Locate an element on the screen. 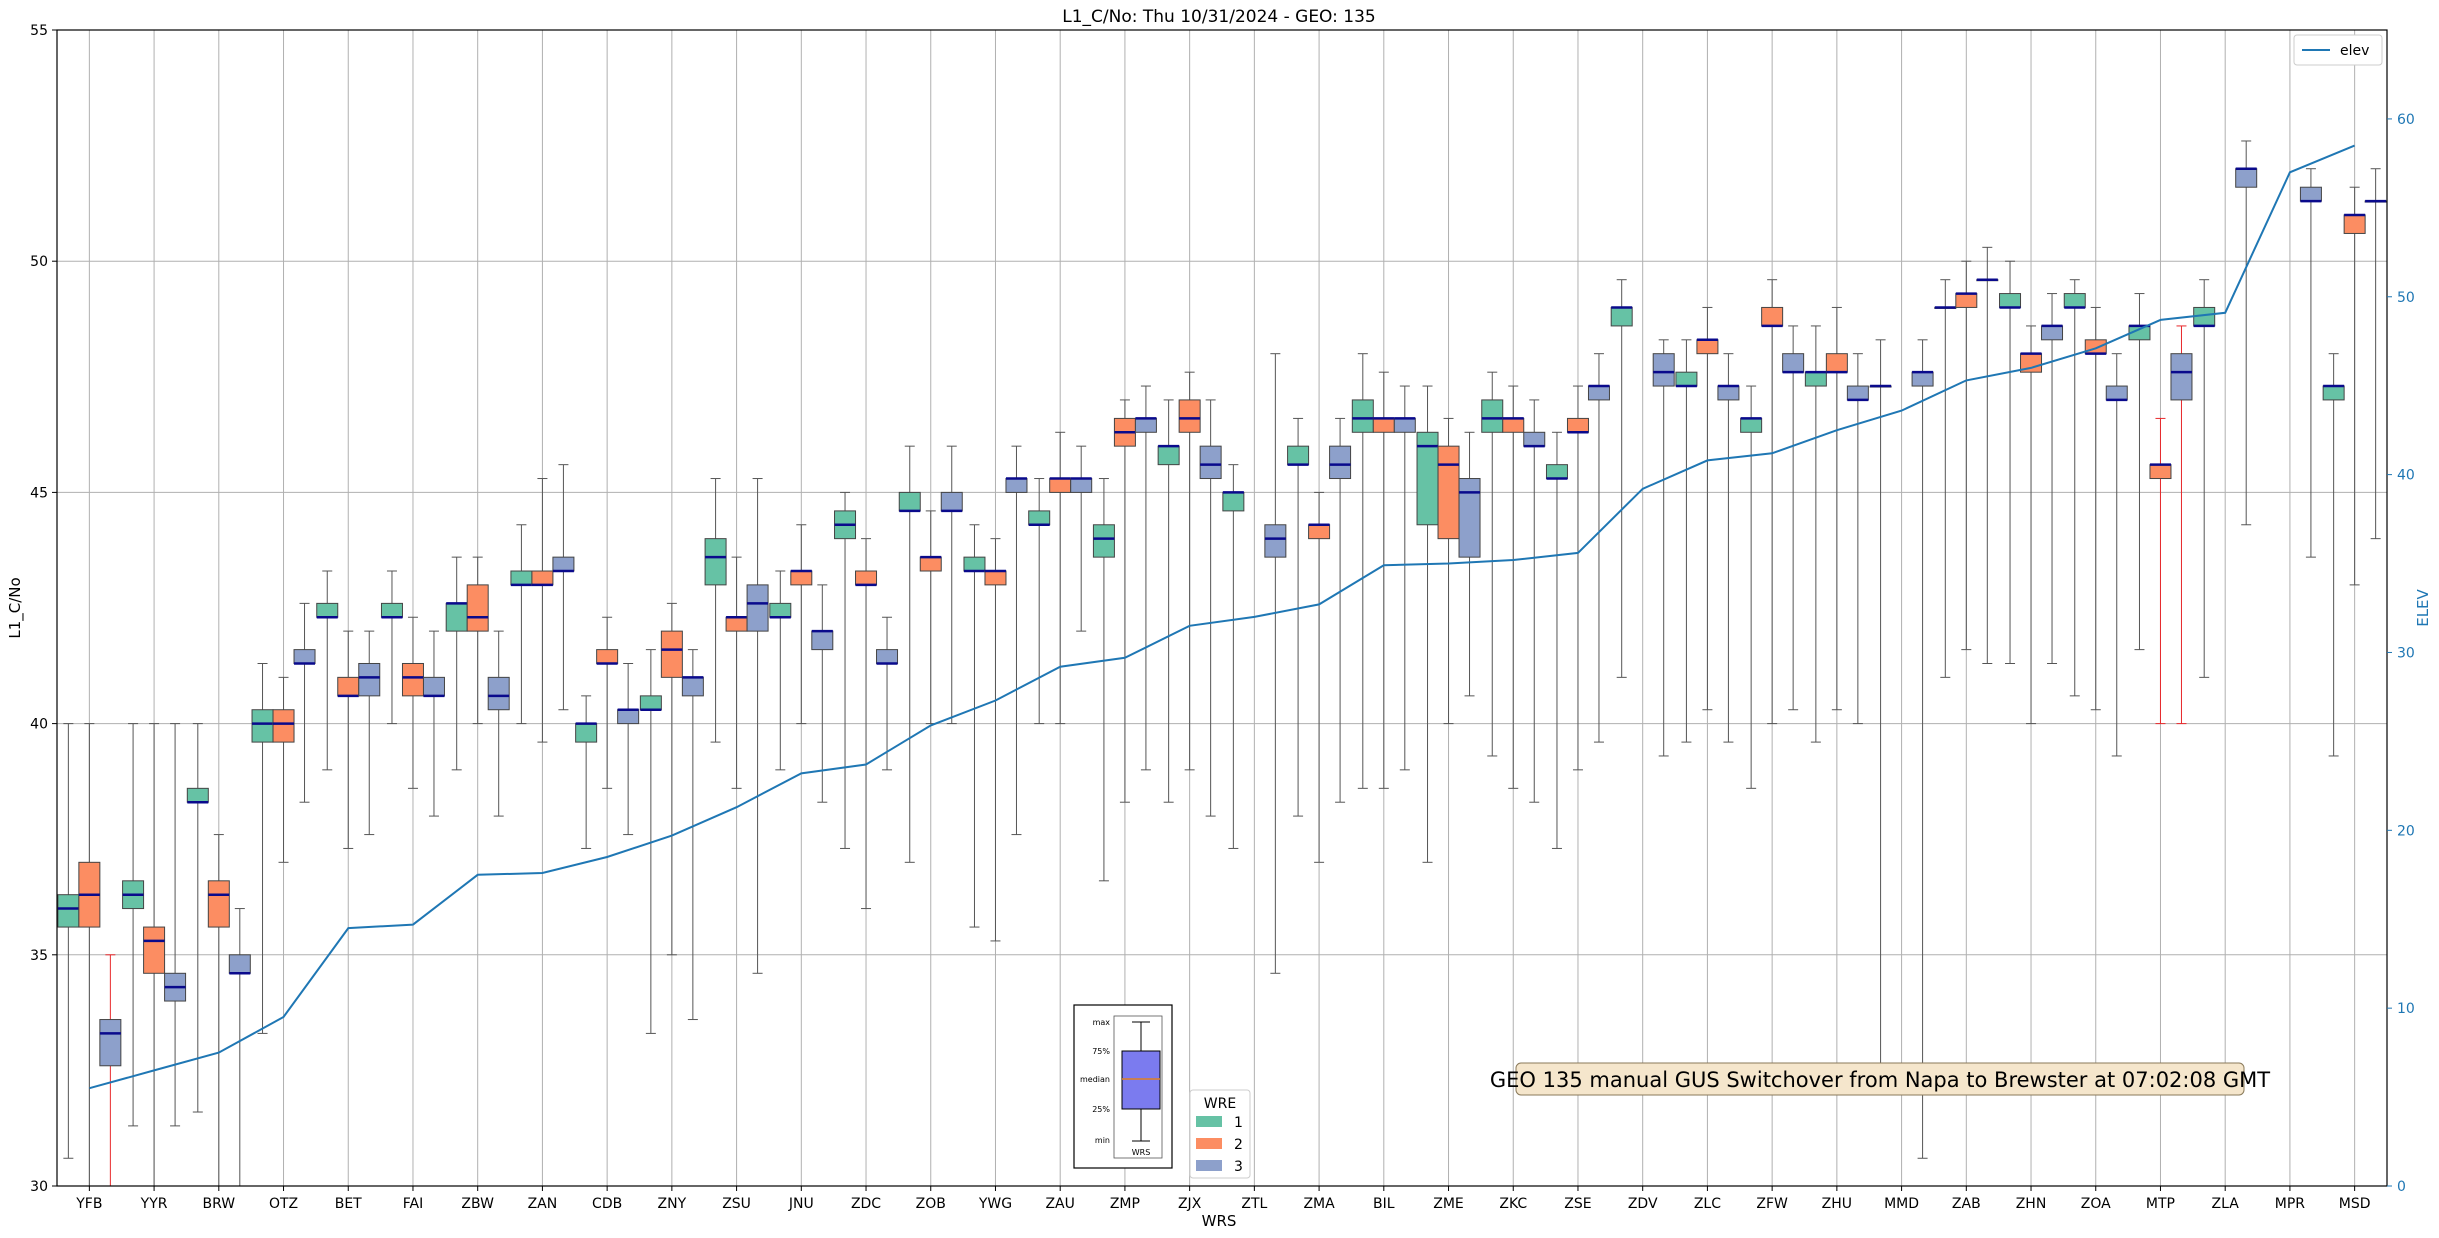 This screenshot has width=2439, height=1238. x-tick-label: OTZ is located at coordinates (283, 1204).